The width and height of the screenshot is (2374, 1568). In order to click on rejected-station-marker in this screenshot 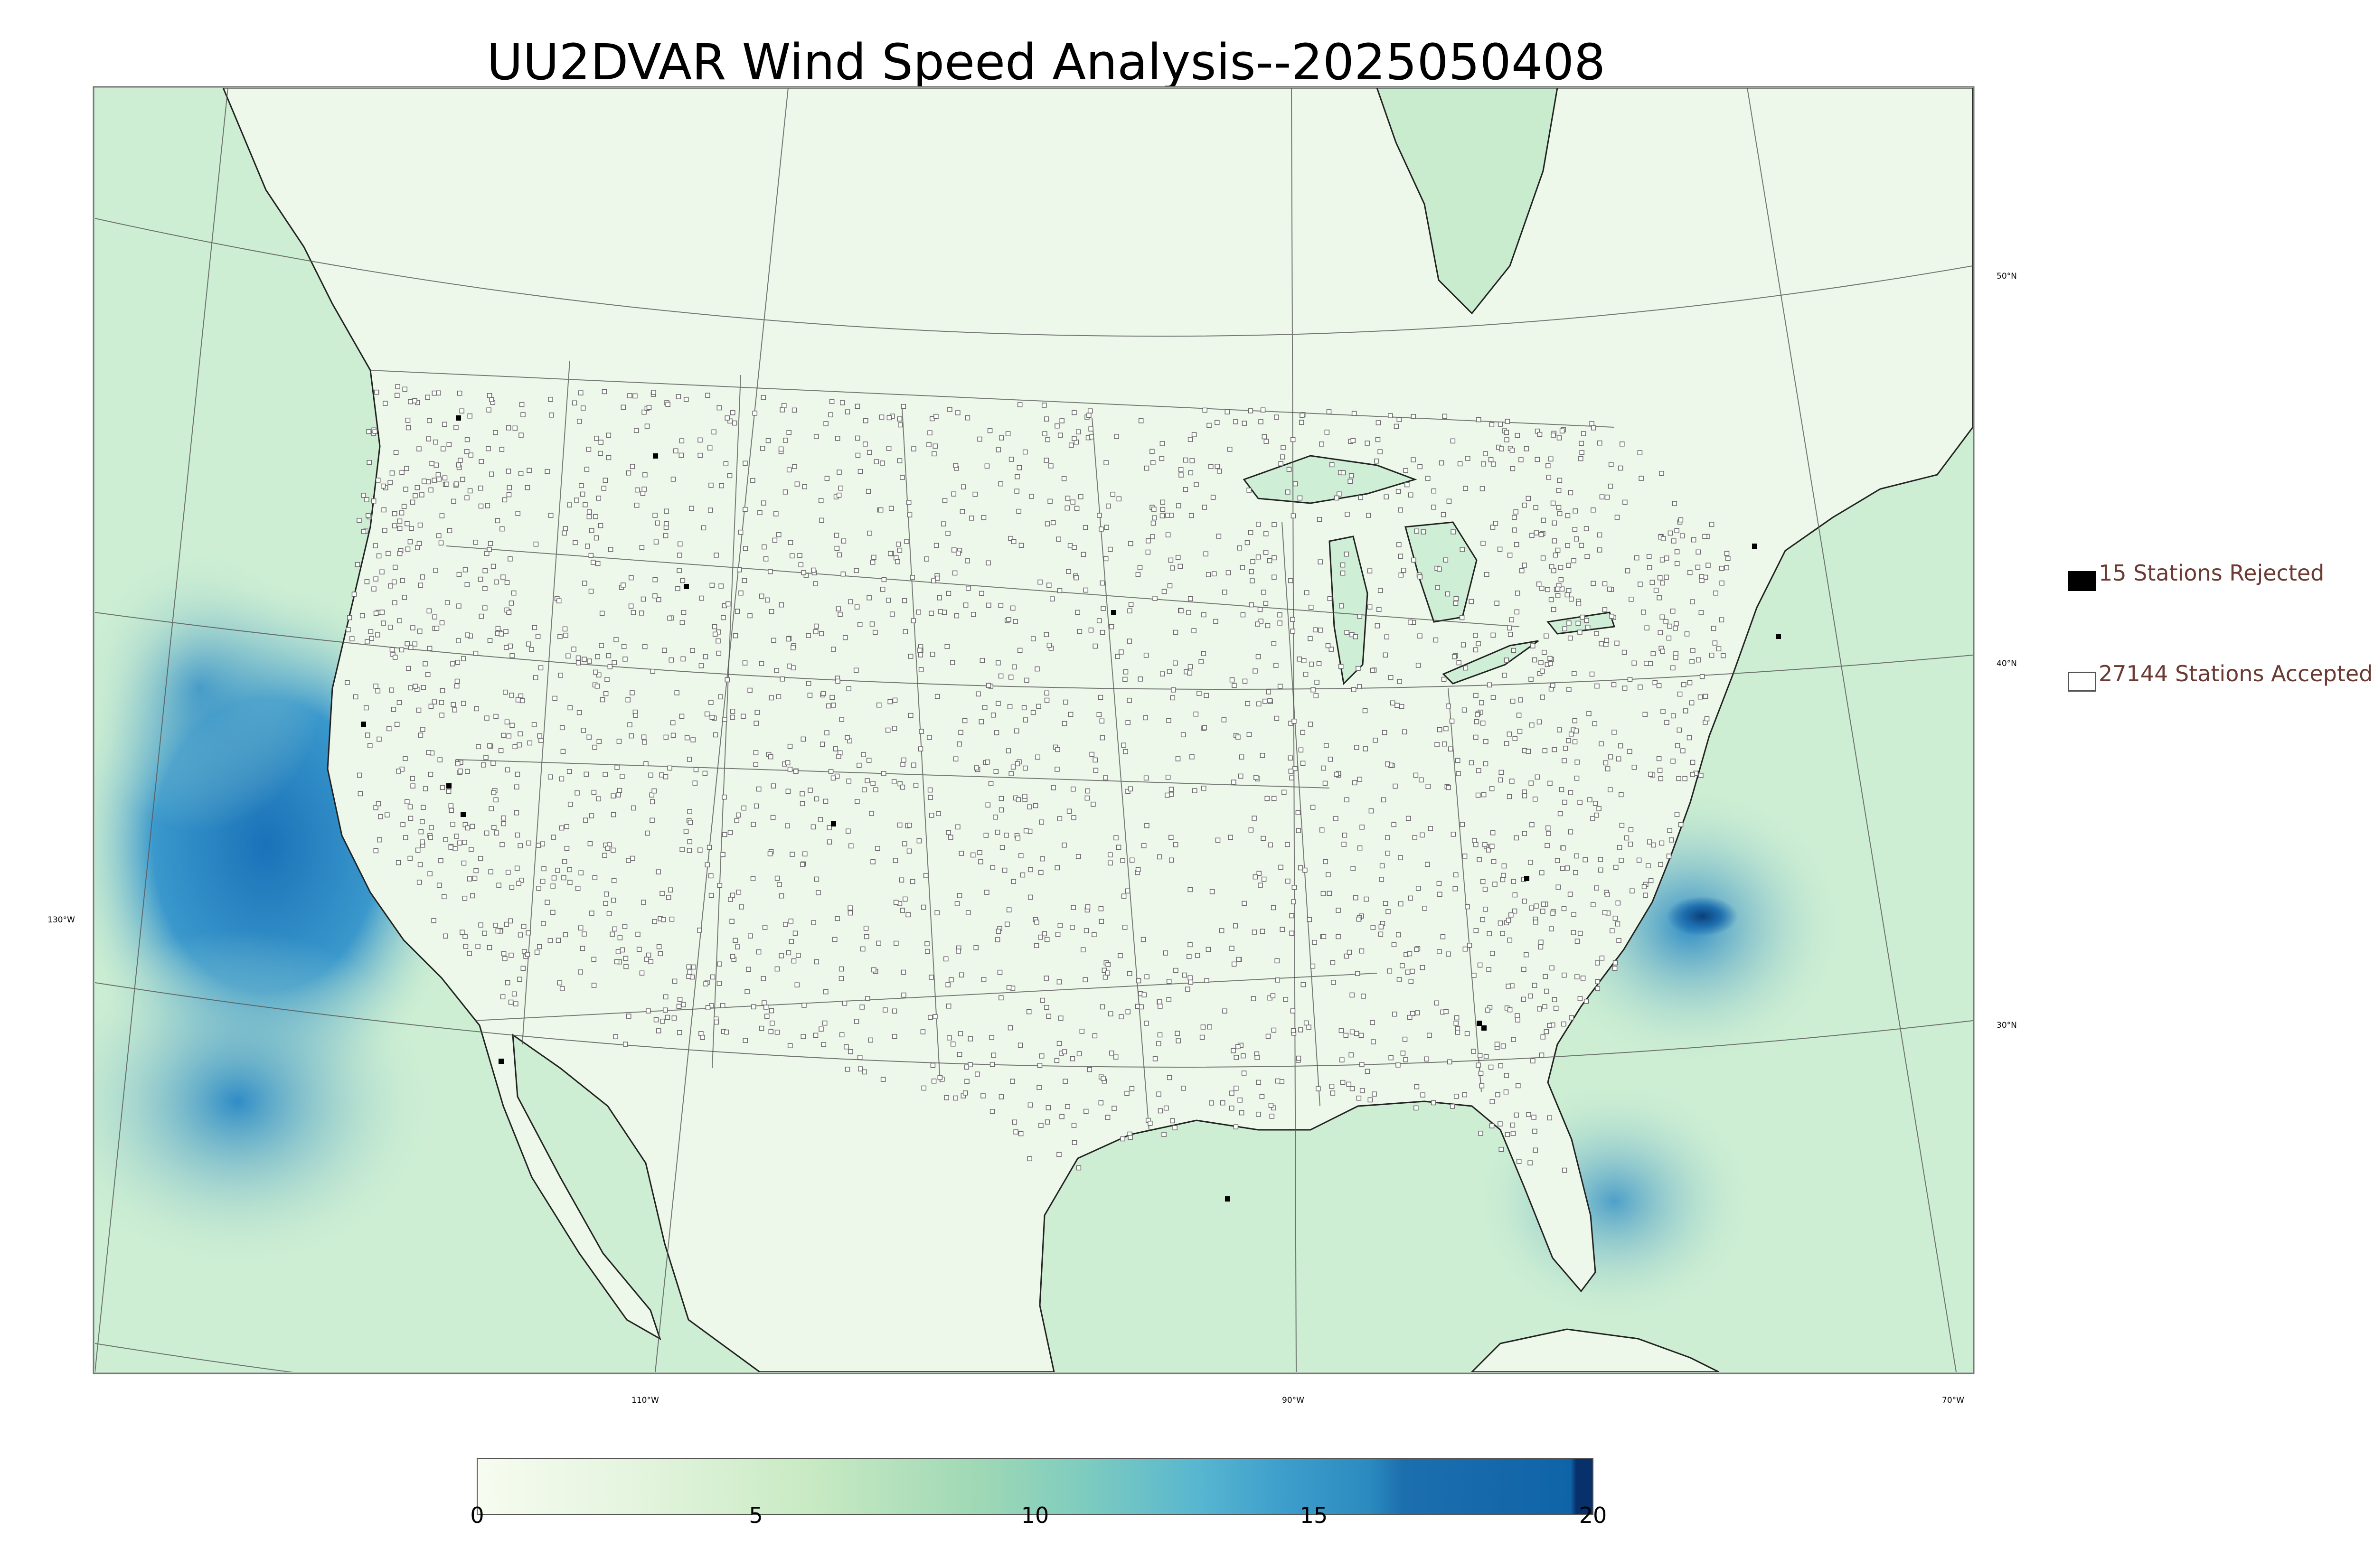, I will do `click(1479, 1024)`.